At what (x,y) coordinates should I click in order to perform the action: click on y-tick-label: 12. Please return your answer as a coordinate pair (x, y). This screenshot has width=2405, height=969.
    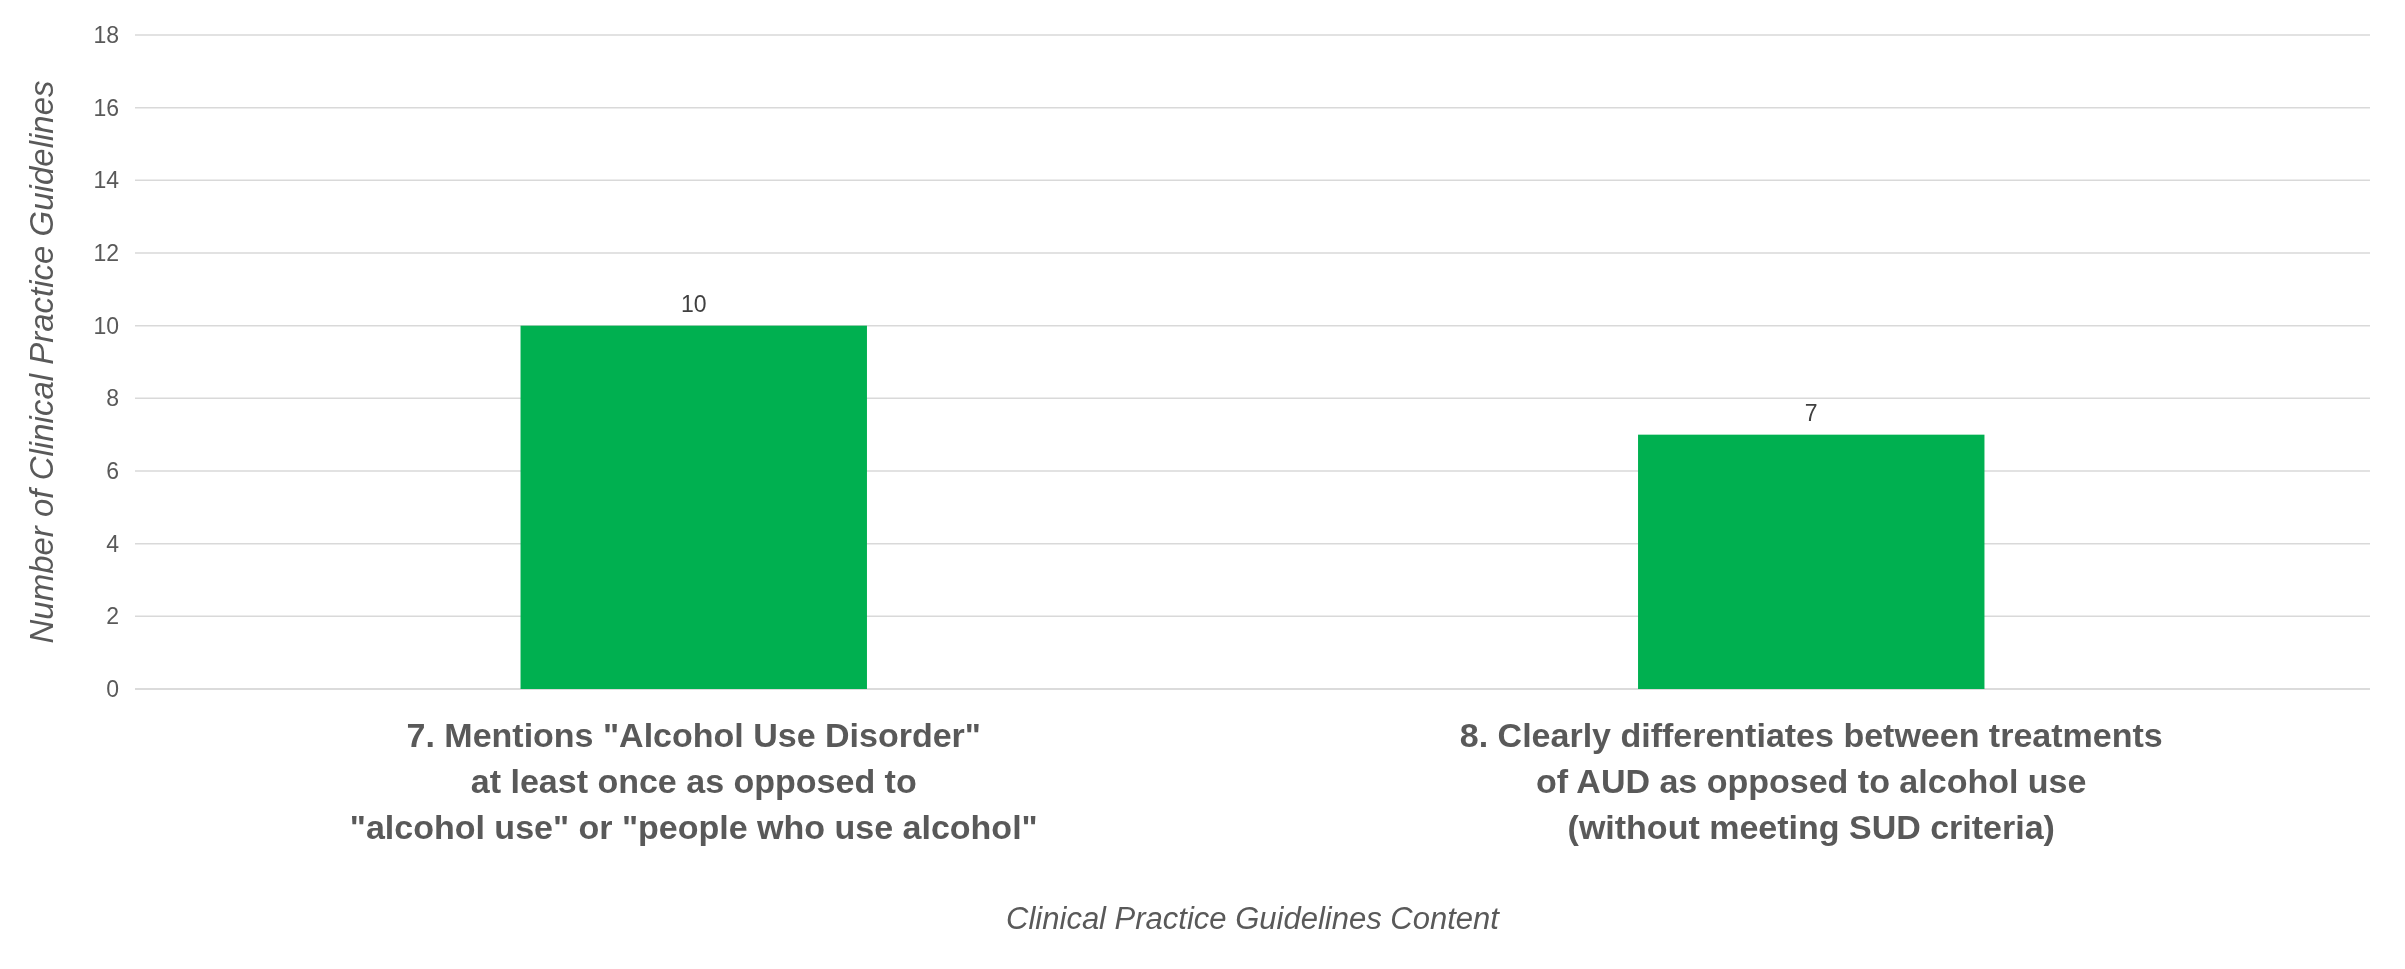
    Looking at the image, I should click on (106, 253).